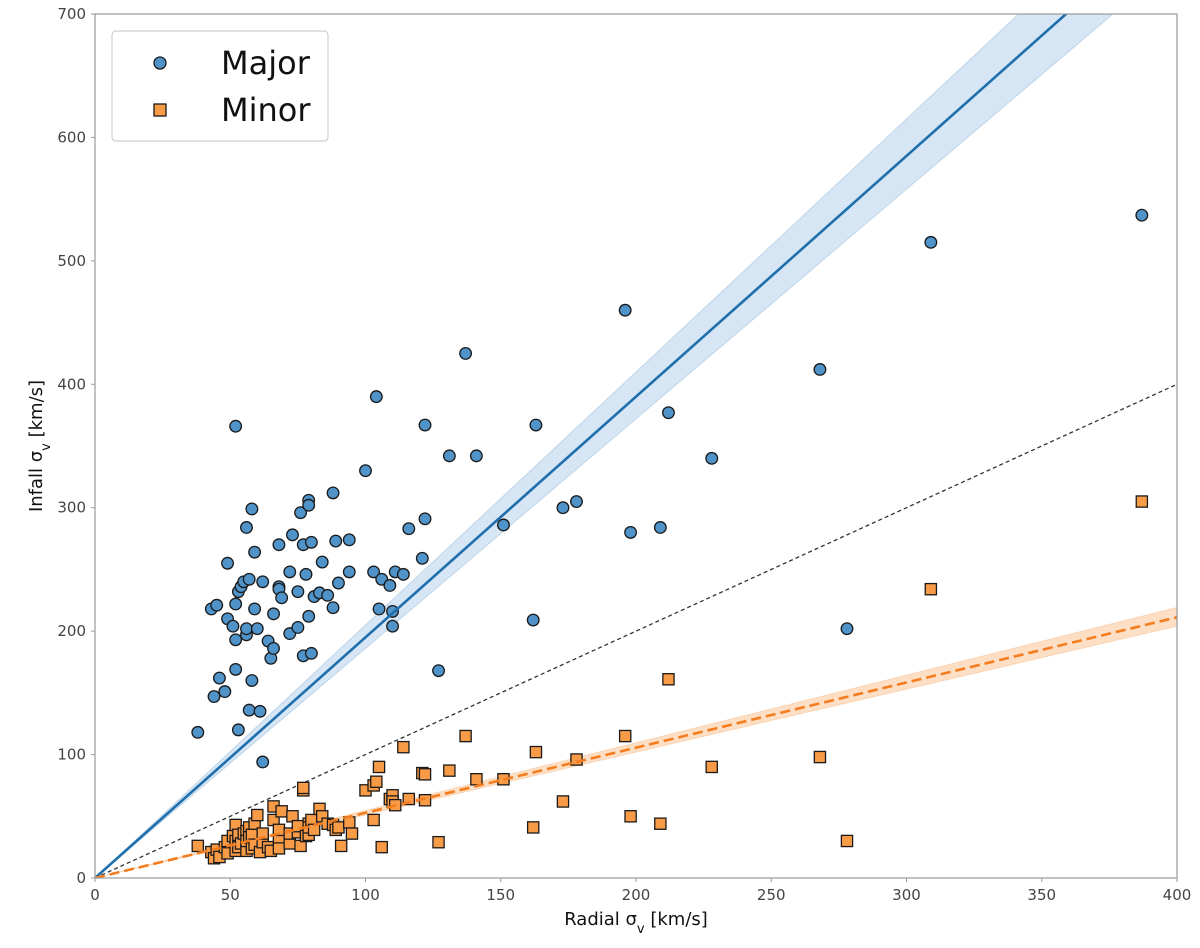 The width and height of the screenshot is (1200, 948). I want to click on y-tick-label: 400, so click(71, 384).